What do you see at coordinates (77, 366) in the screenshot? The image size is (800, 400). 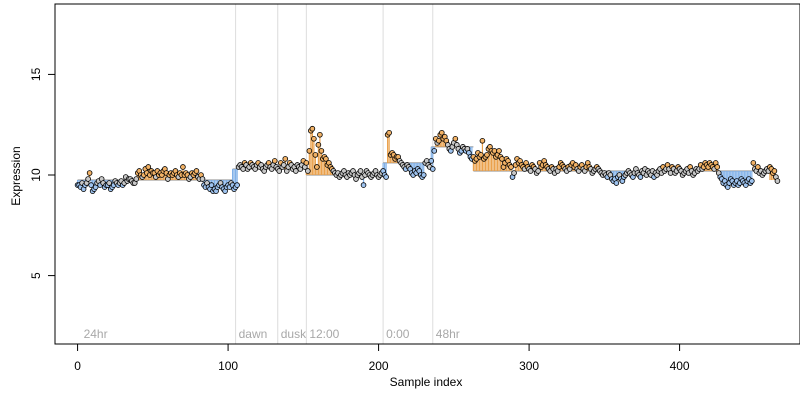 I see `x-tick-label: 0` at bounding box center [77, 366].